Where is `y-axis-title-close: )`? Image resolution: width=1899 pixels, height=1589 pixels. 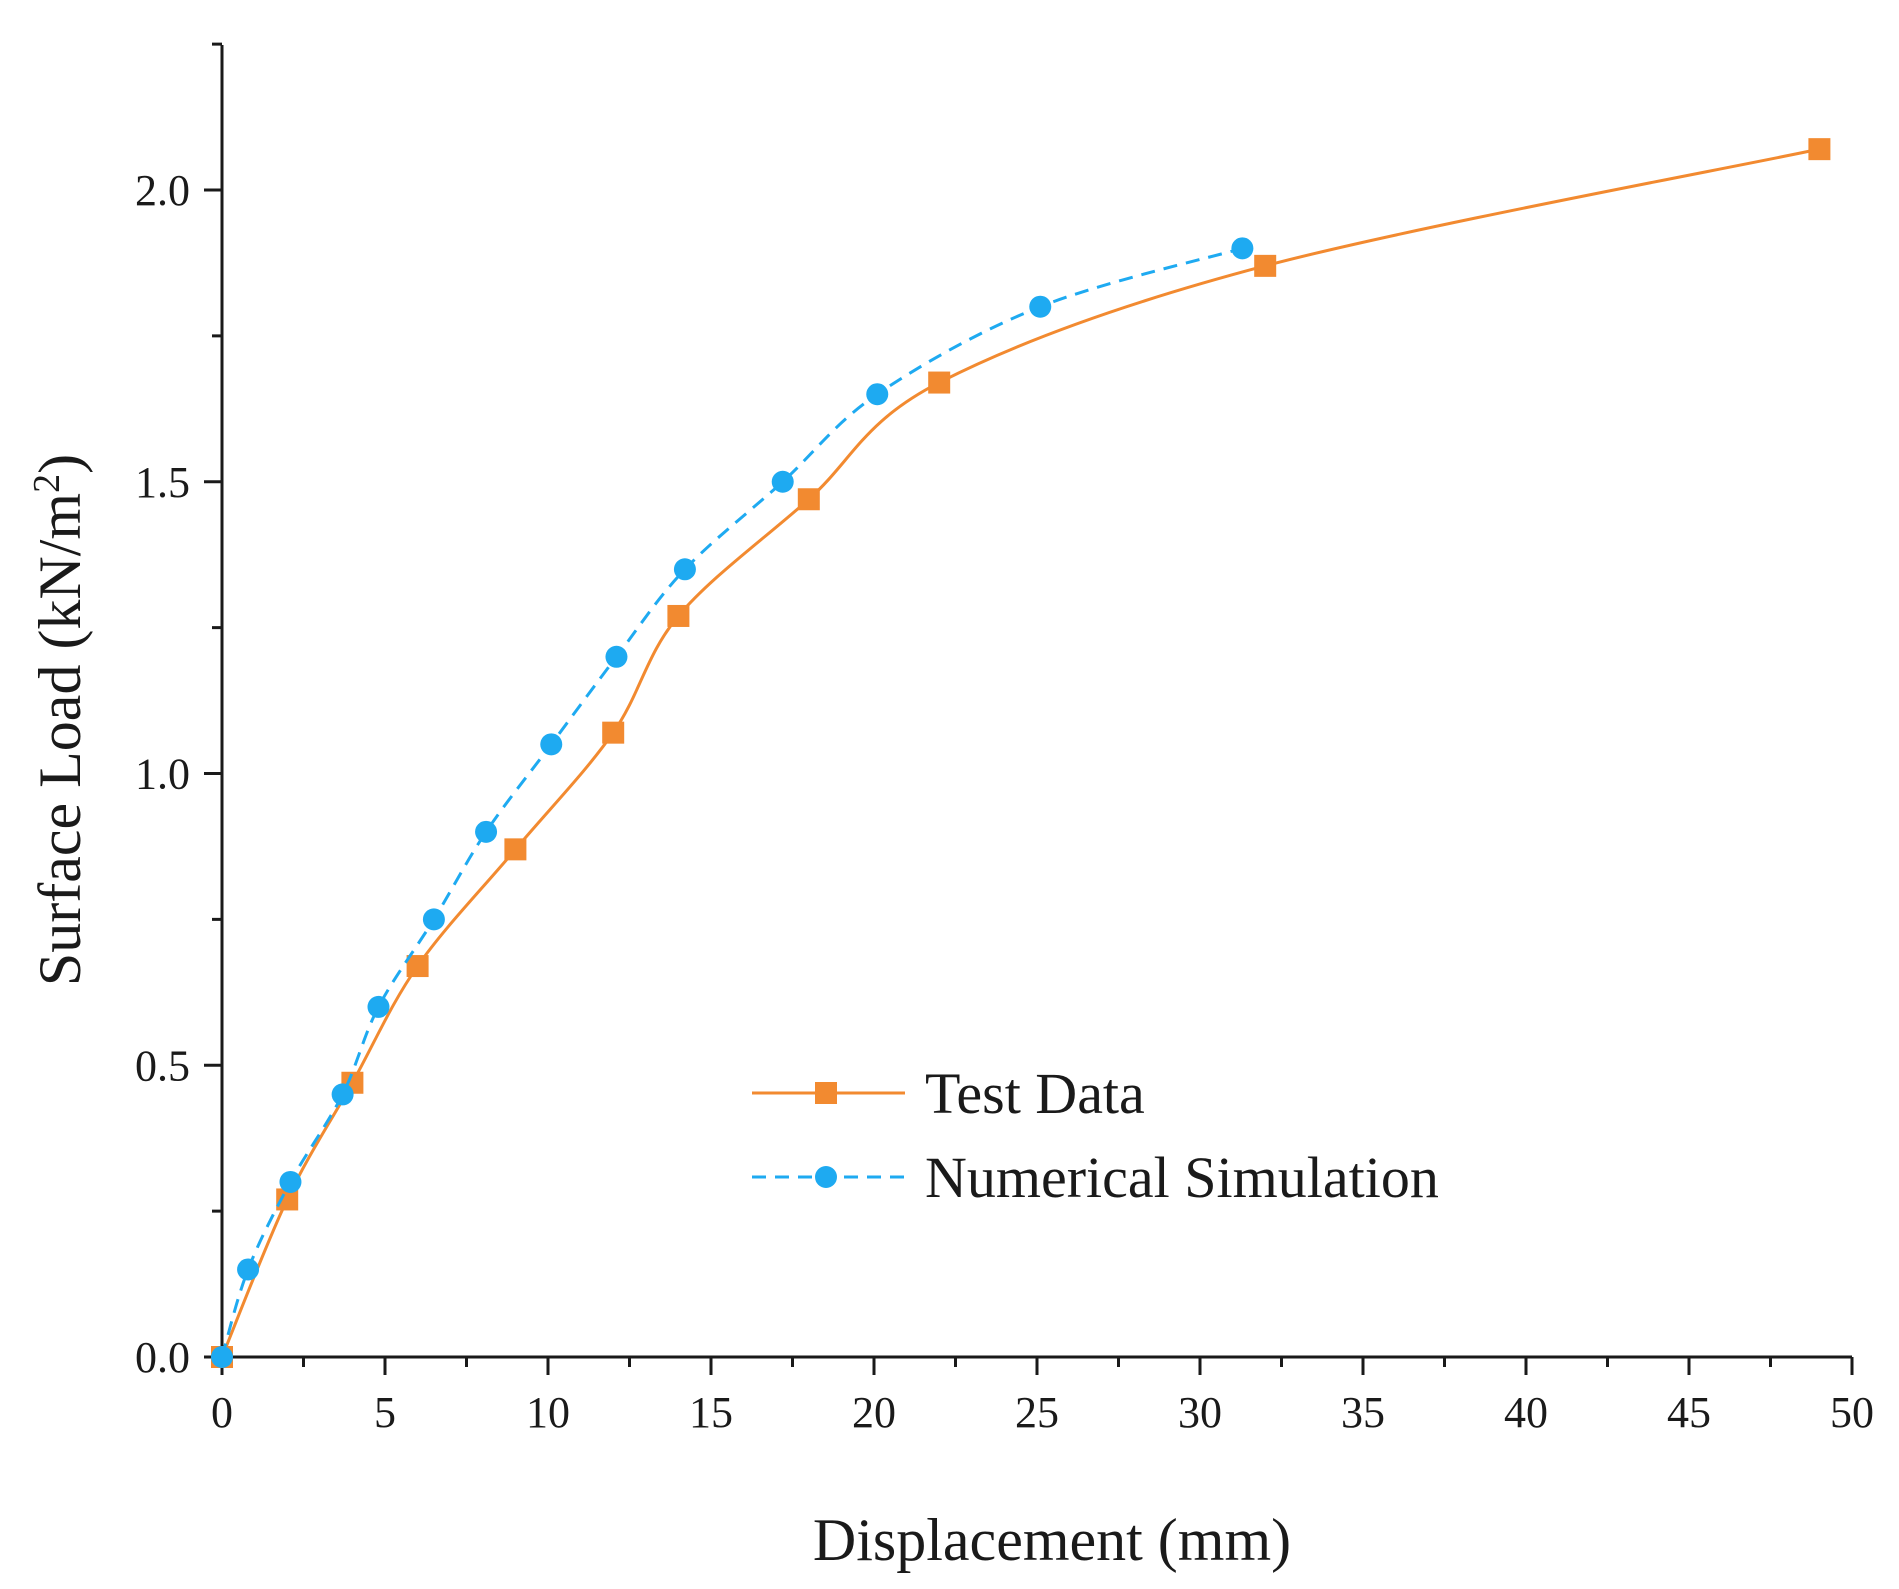 y-axis-title-close: ) is located at coordinates (60, 464).